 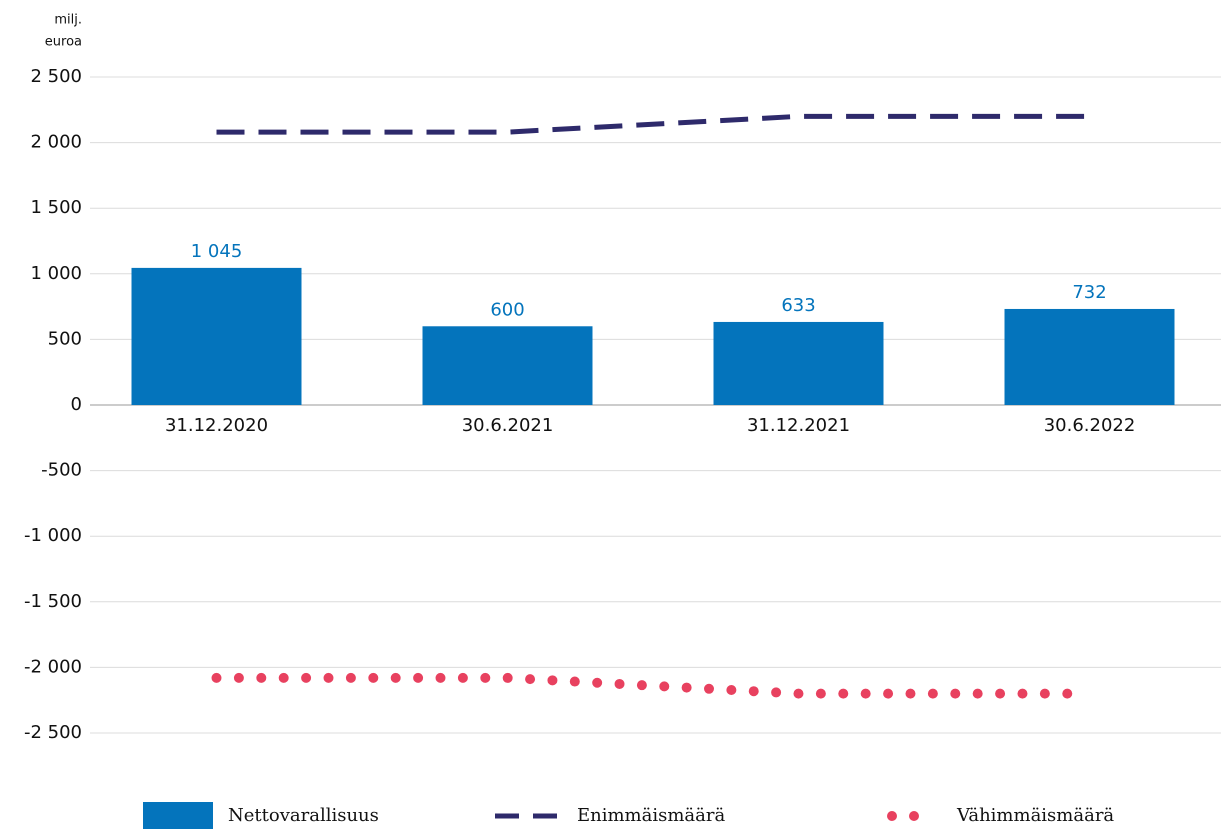 I want to click on value-label: 1 045, so click(x=217, y=251).